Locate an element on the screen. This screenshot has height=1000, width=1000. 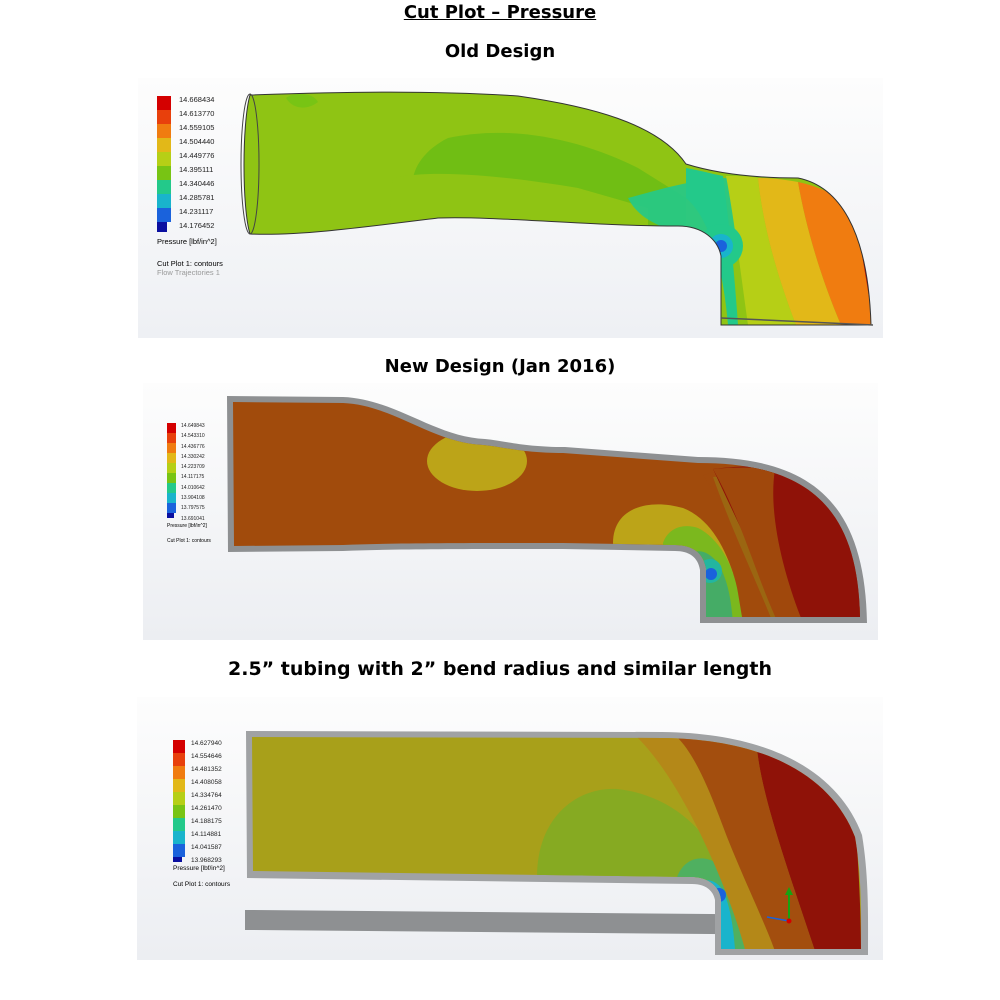
legend-value: 13.797575 is located at coordinates (193, 508).